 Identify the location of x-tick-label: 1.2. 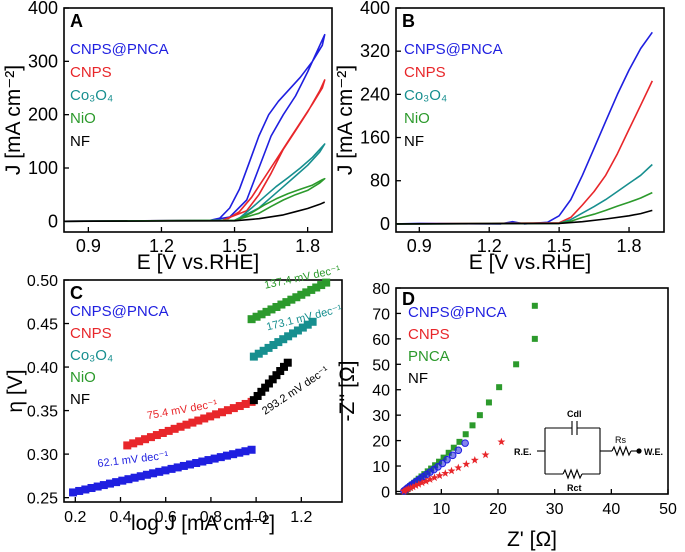
(161, 246).